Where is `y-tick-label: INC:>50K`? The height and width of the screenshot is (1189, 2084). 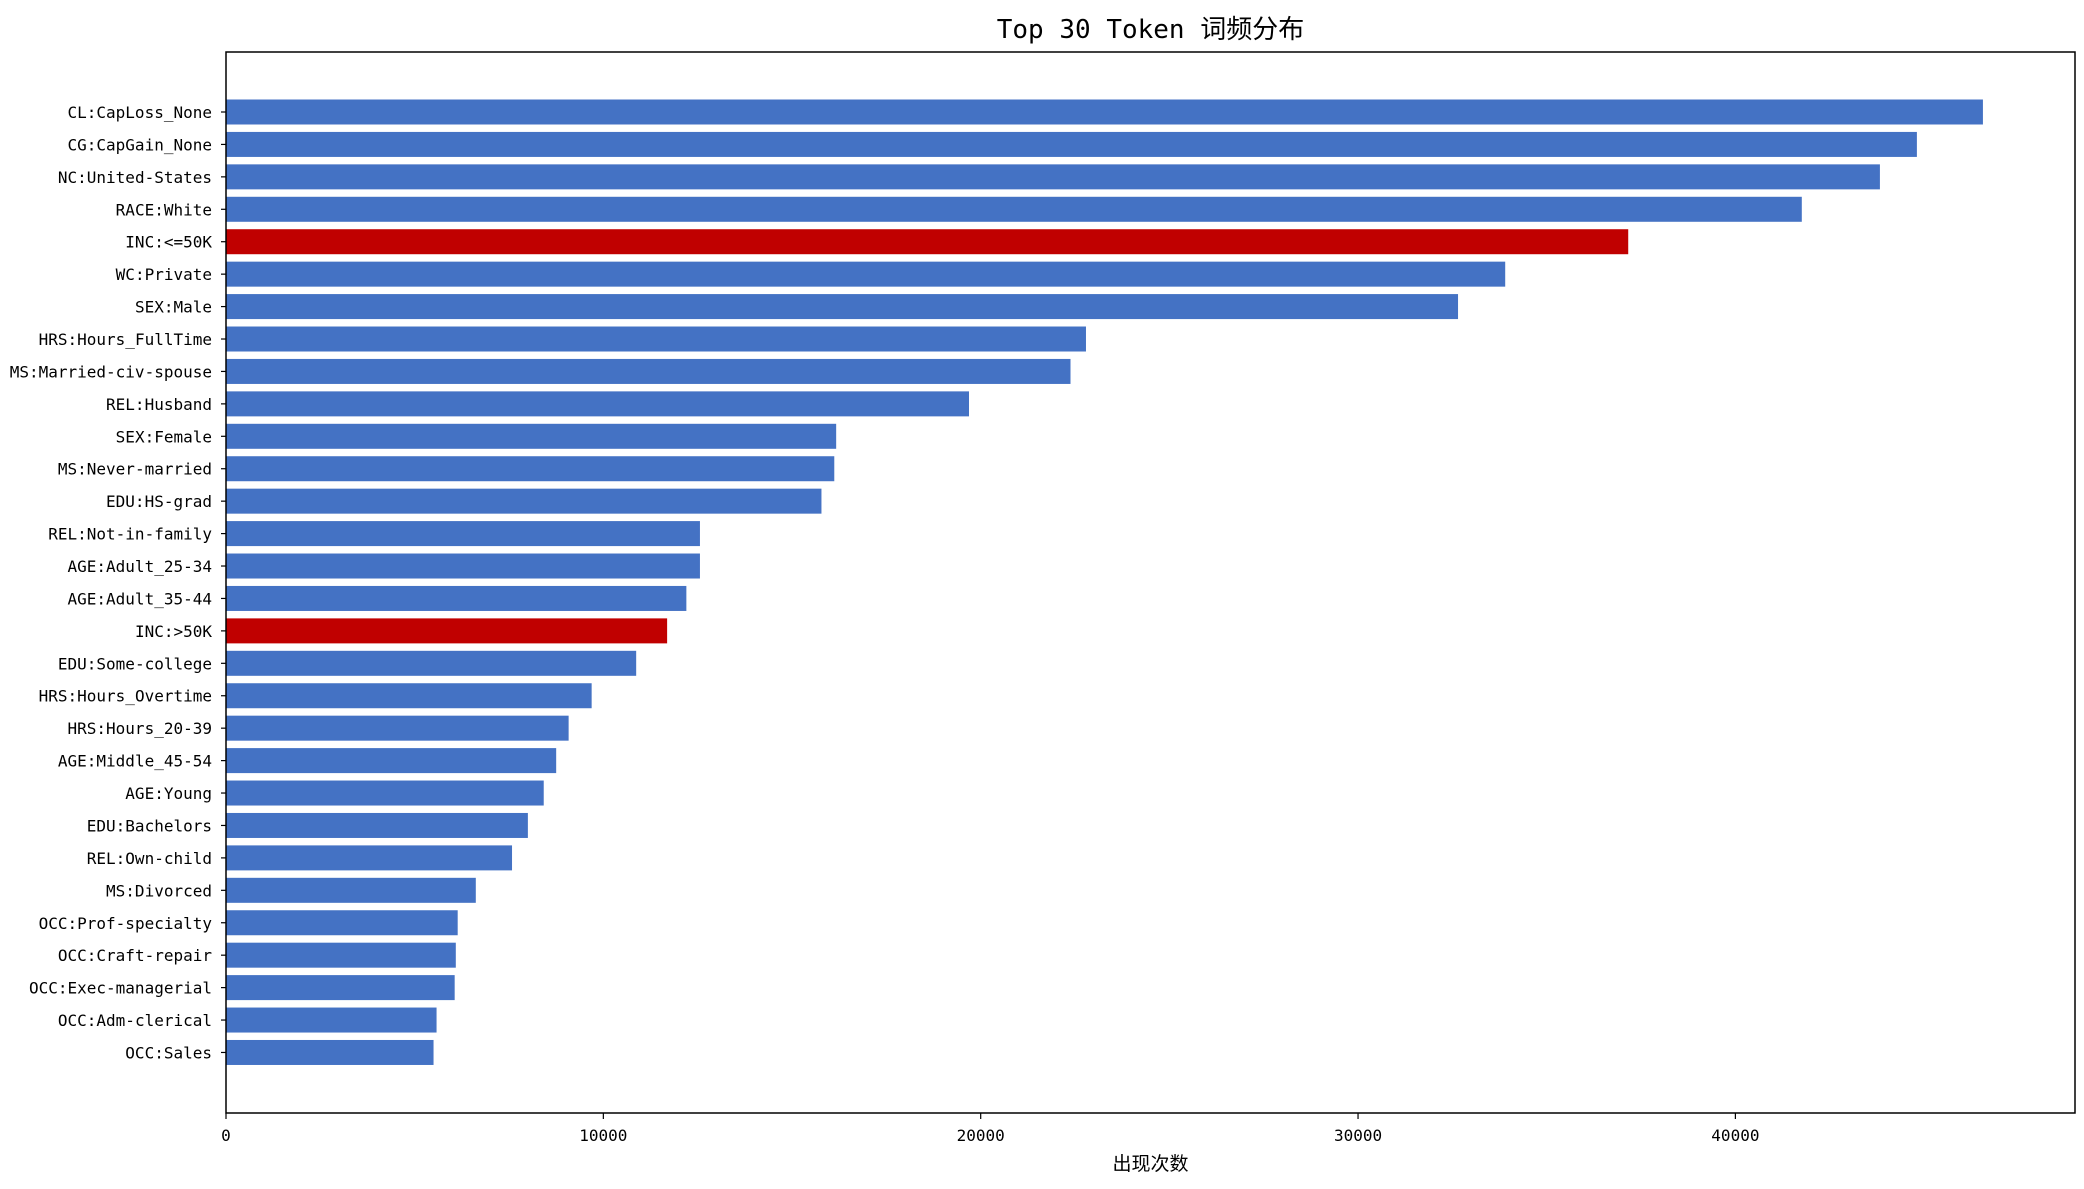
y-tick-label: INC:>50K is located at coordinates (173, 631).